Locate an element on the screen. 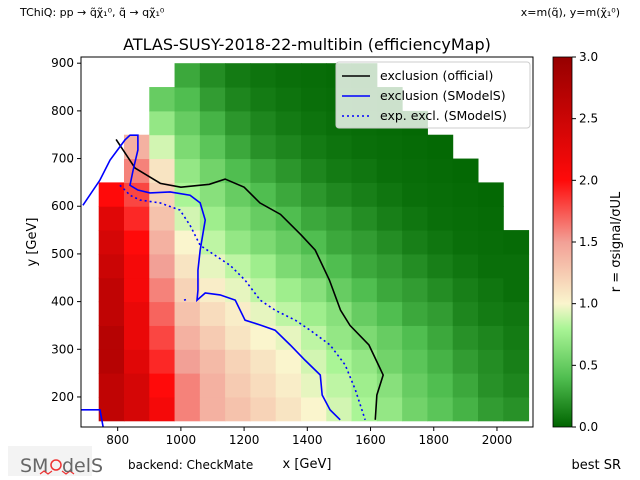 The width and height of the screenshot is (640, 480). svg-text: delS is located at coordinates (82, 466).